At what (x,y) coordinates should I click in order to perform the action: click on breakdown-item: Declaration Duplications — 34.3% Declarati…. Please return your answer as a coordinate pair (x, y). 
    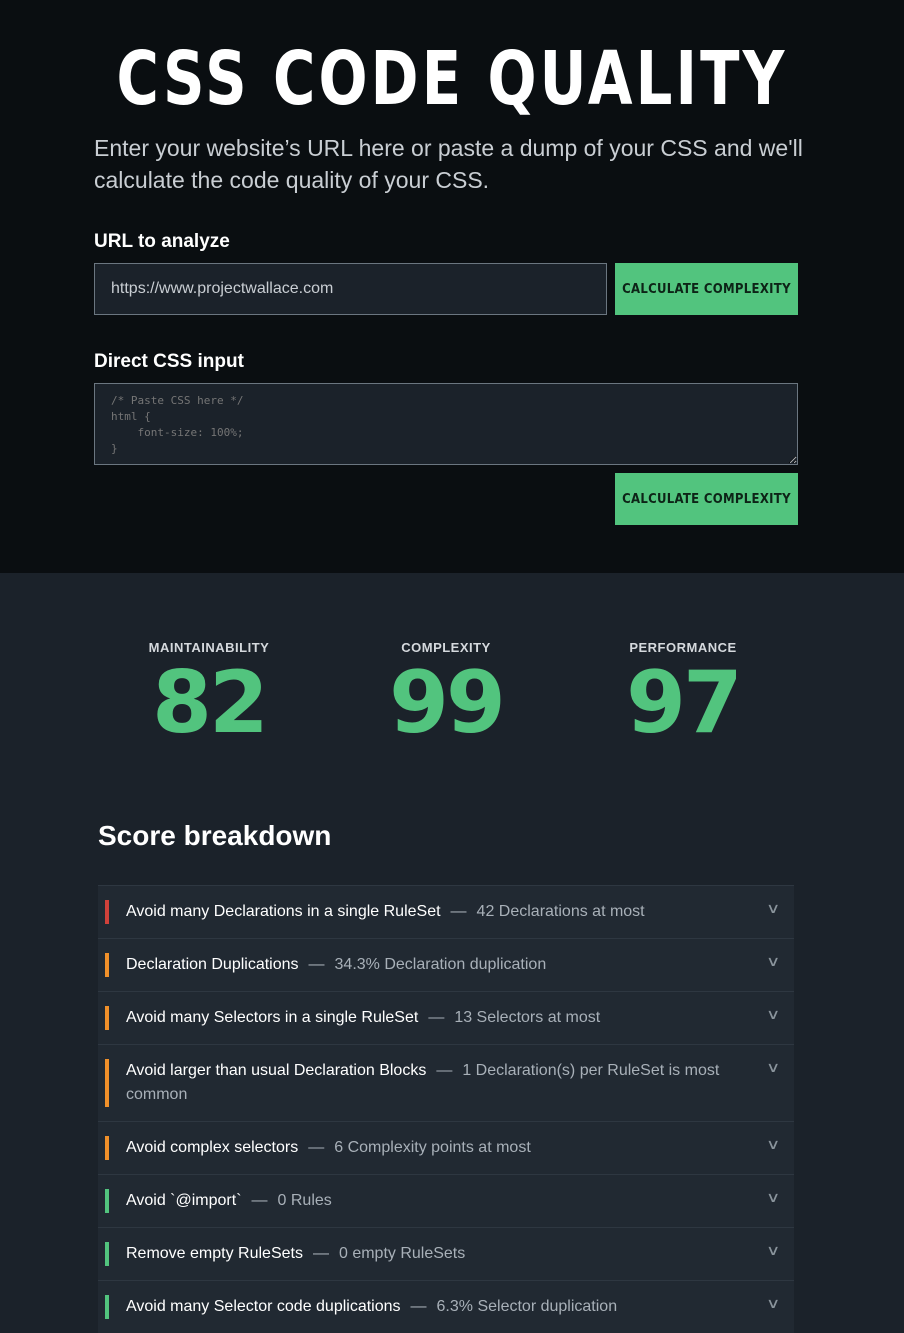
    Looking at the image, I should click on (446, 964).